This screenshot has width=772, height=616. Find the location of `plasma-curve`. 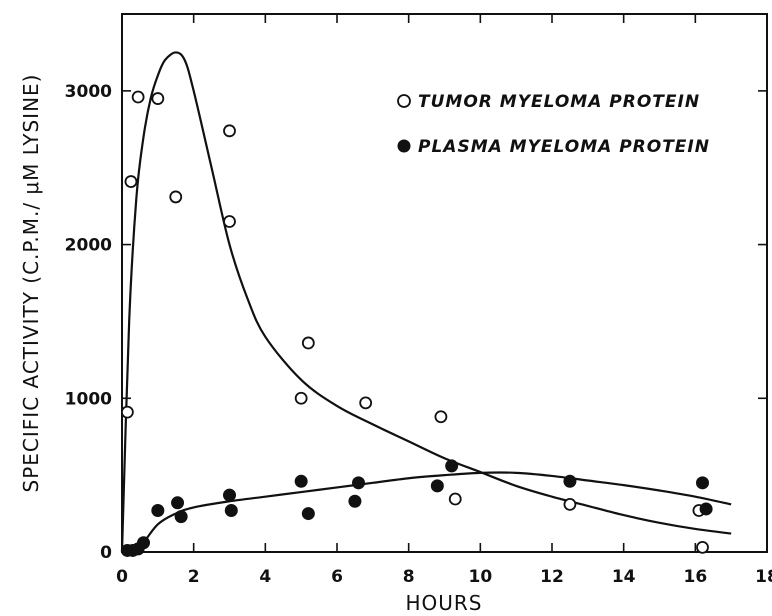

plasma-curve is located at coordinates (426, 512).